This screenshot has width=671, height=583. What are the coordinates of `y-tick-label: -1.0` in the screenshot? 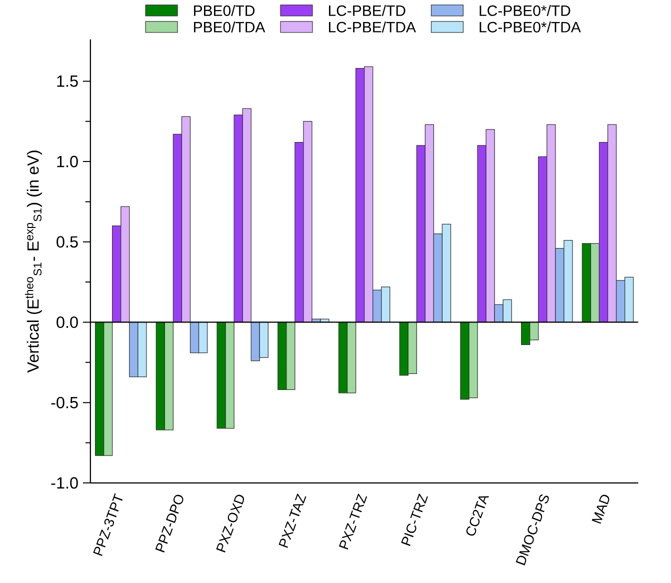 It's located at (64, 483).